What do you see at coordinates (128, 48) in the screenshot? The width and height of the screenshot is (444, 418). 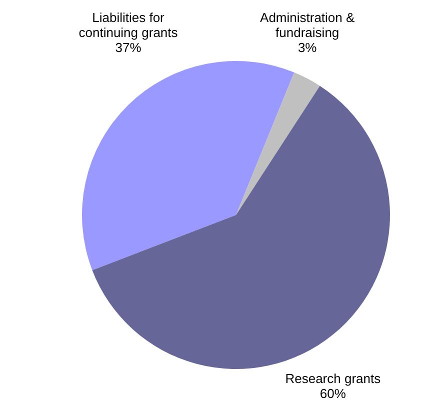 I see `data-label: 37%` at bounding box center [128, 48].